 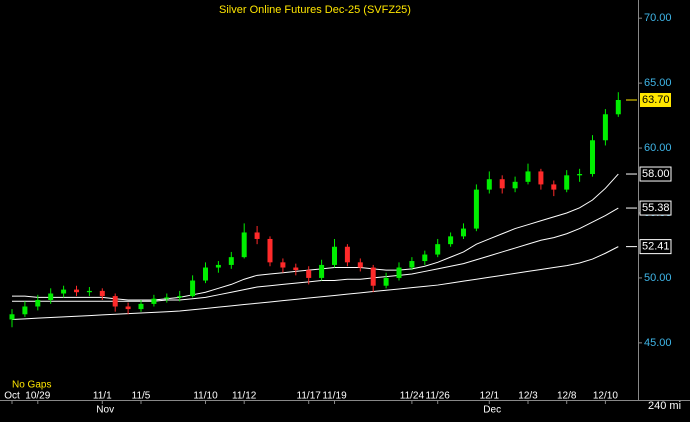 What do you see at coordinates (205, 396) in the screenshot?
I see `x-tick-label: 11/10` at bounding box center [205, 396].